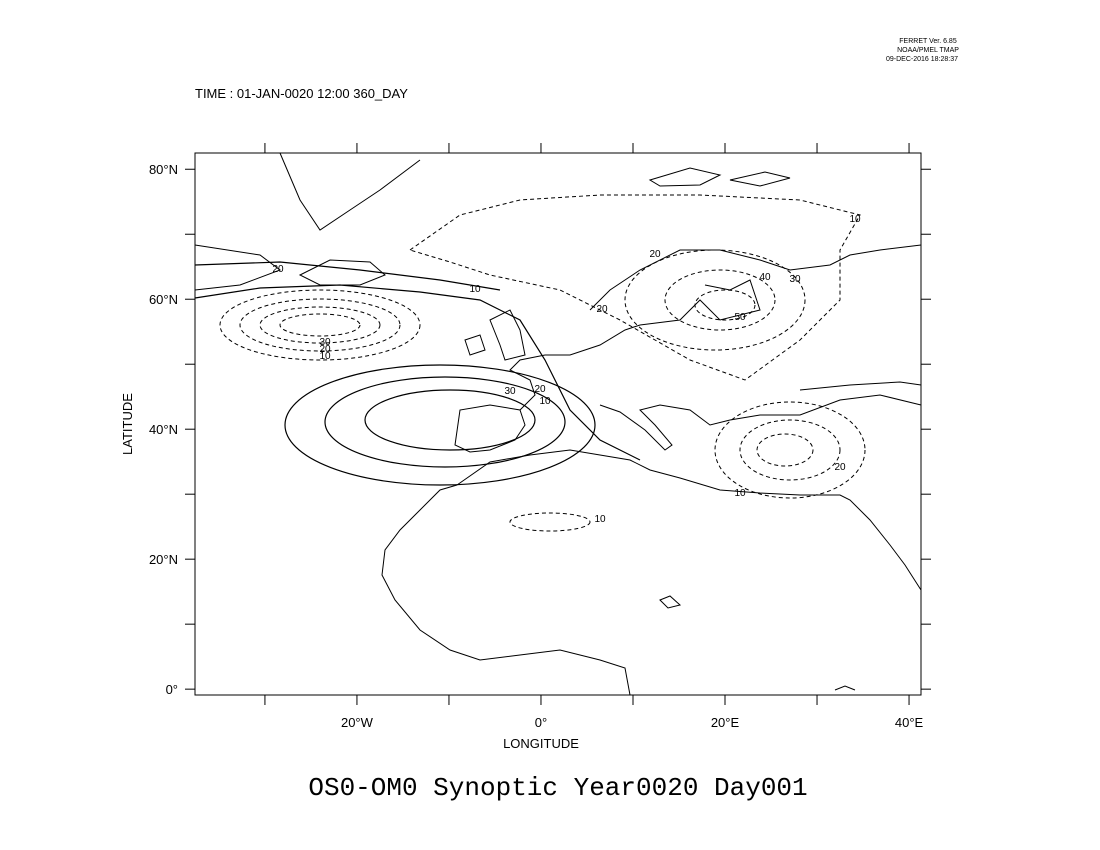  Describe the element at coordinates (928, 50) in the screenshot. I see `header-line: NOAA/PMEL TMAP` at that location.